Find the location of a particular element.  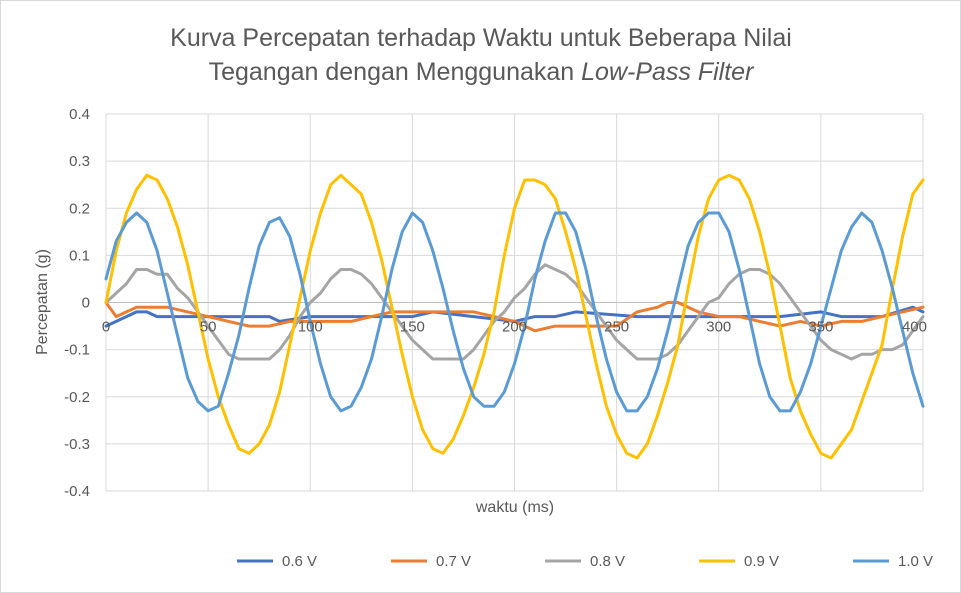

y-tick-label: 0.3 is located at coordinates (79, 161).